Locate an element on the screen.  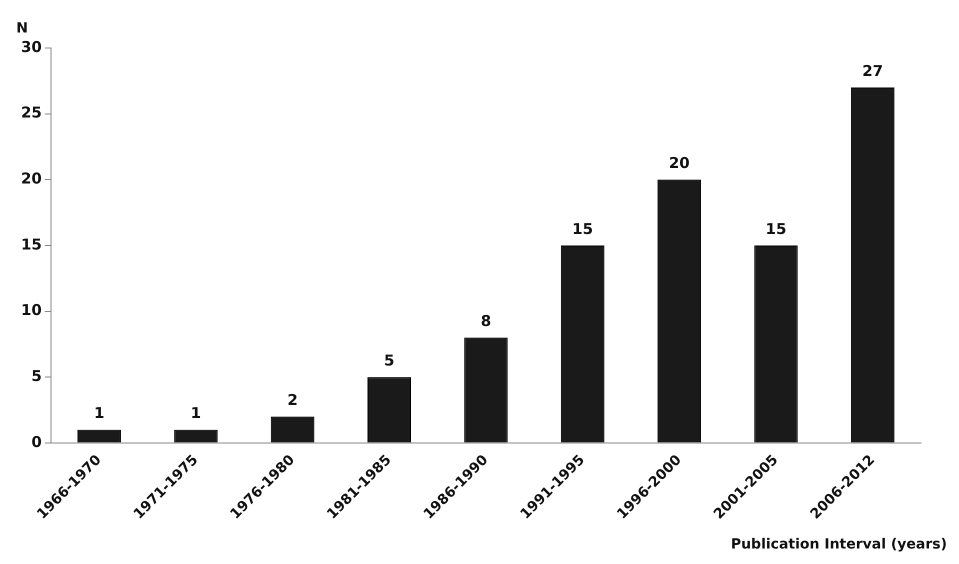
y-tick-label: 15 is located at coordinates (31, 244).